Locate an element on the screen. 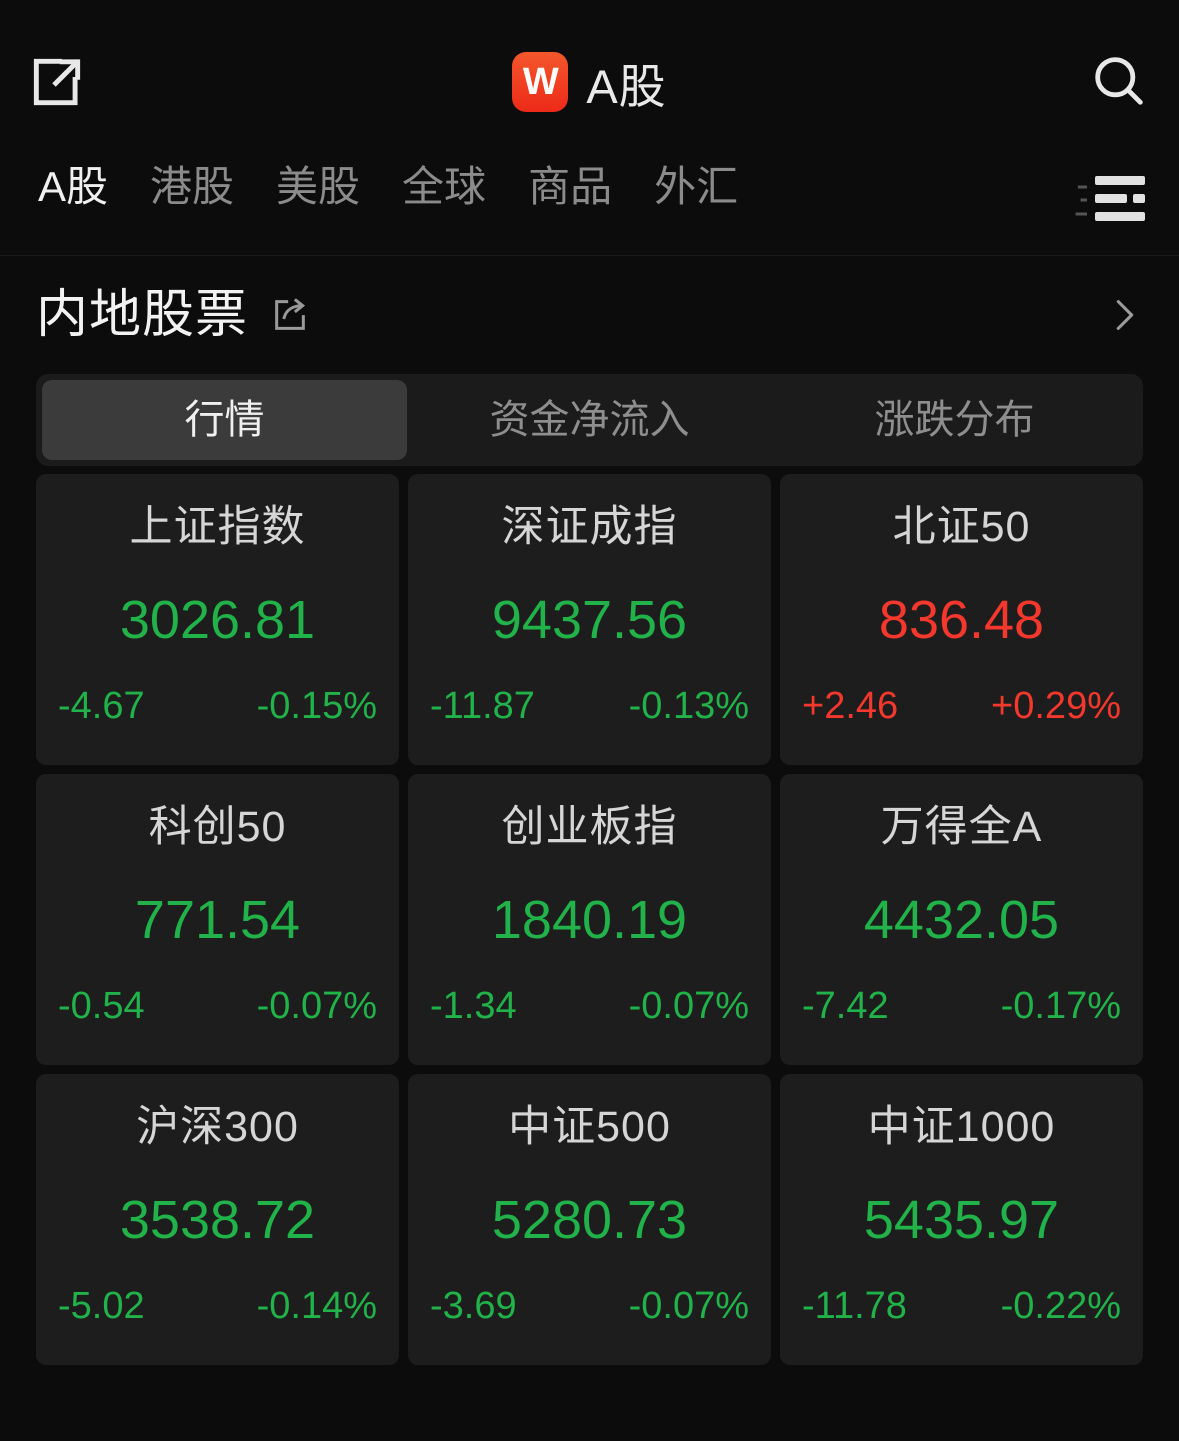 The image size is (1179, 1441). tab-commodities: 商品 is located at coordinates (591, 186).